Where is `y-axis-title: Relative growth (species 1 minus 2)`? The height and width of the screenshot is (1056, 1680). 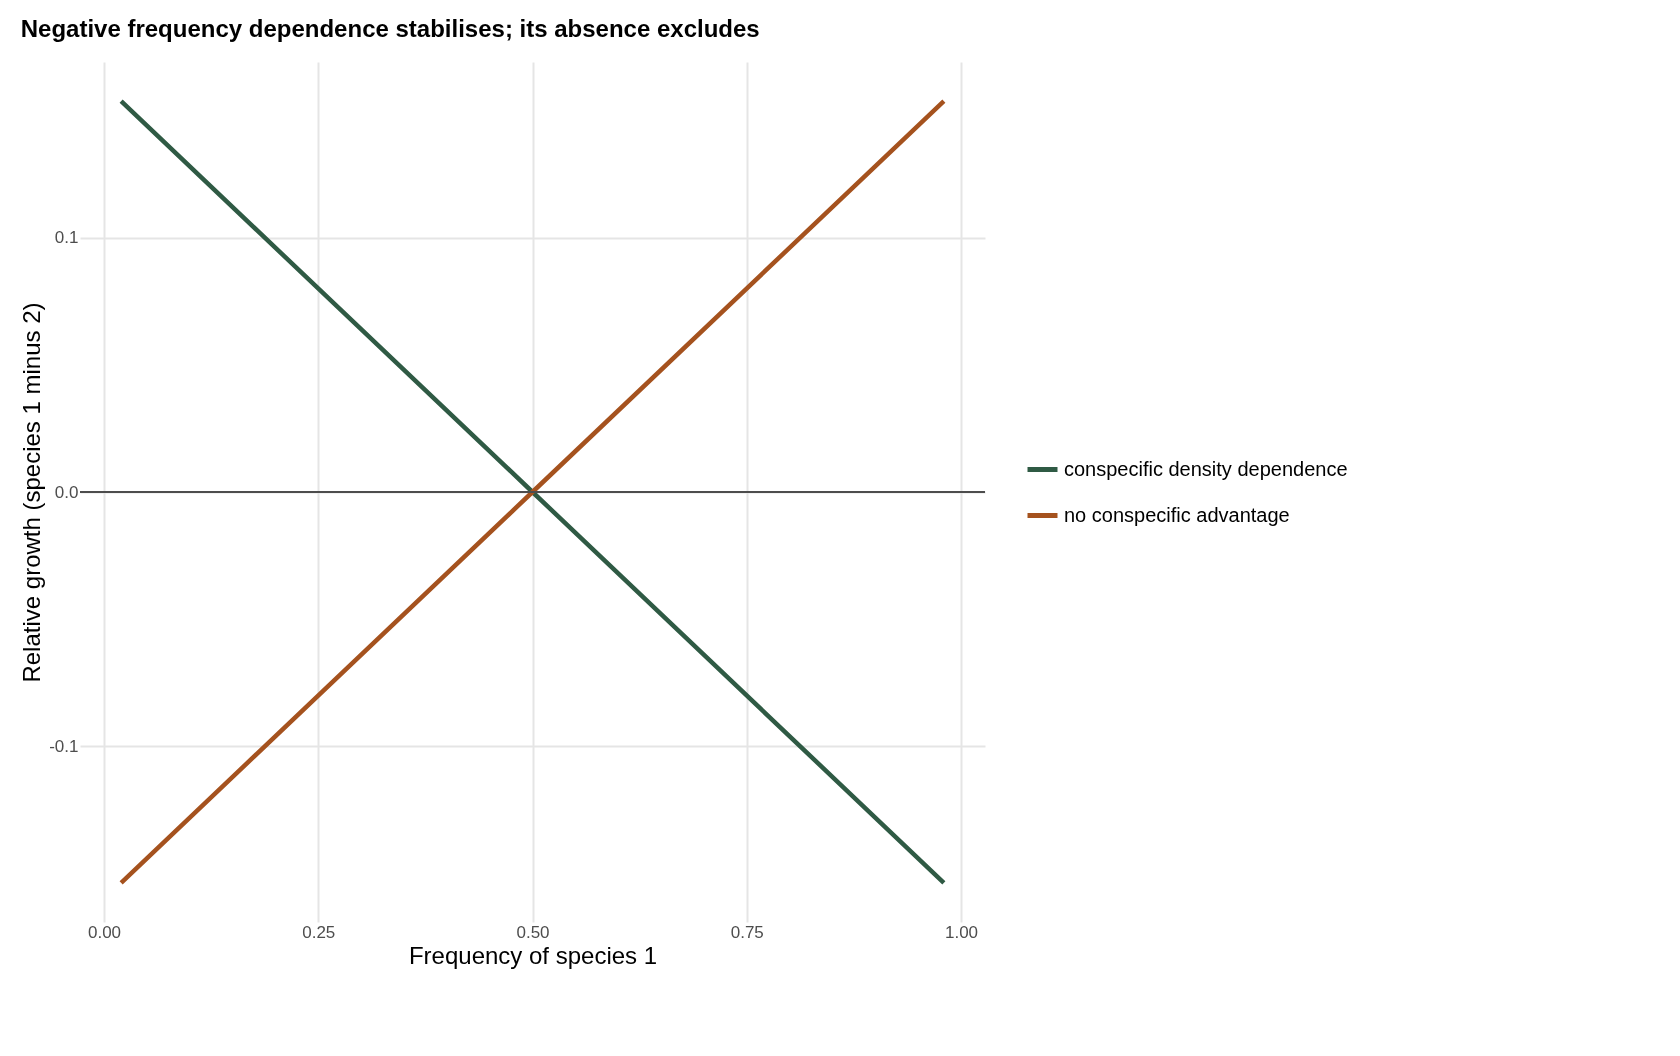 y-axis-title: Relative growth (species 1 minus 2) is located at coordinates (32, 492).